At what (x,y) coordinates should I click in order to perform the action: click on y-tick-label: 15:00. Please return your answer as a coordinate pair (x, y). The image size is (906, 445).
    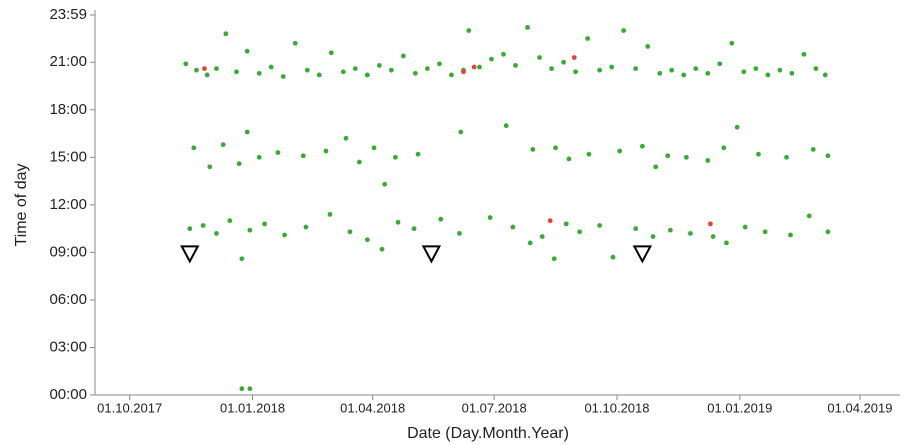
    Looking at the image, I should click on (68, 156).